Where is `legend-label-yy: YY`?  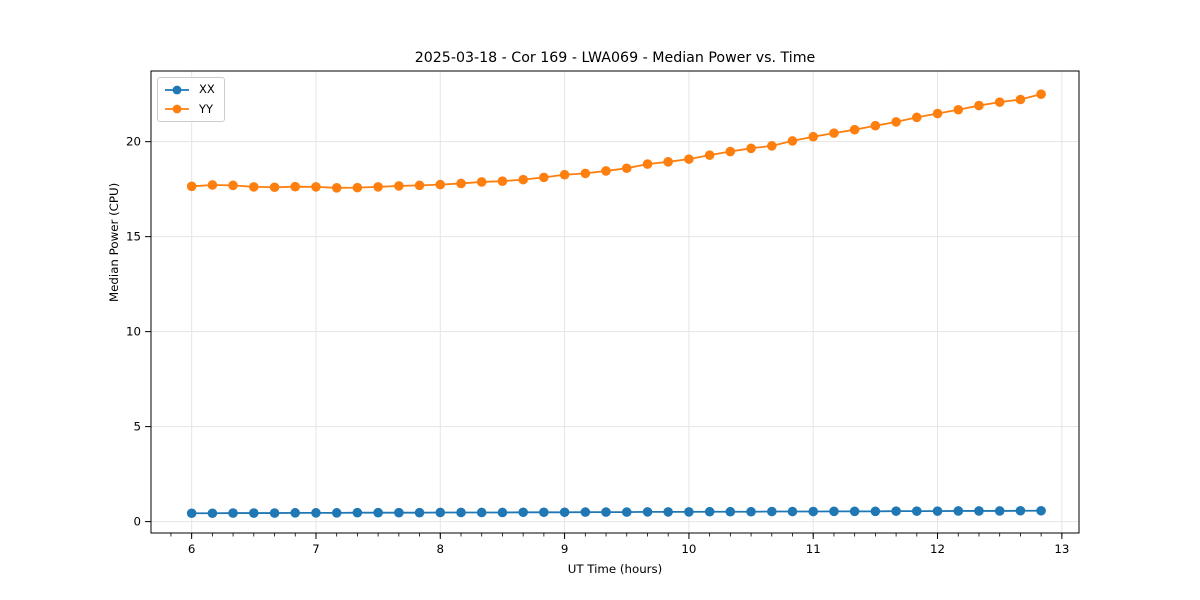 legend-label-yy: YY is located at coordinates (206, 108).